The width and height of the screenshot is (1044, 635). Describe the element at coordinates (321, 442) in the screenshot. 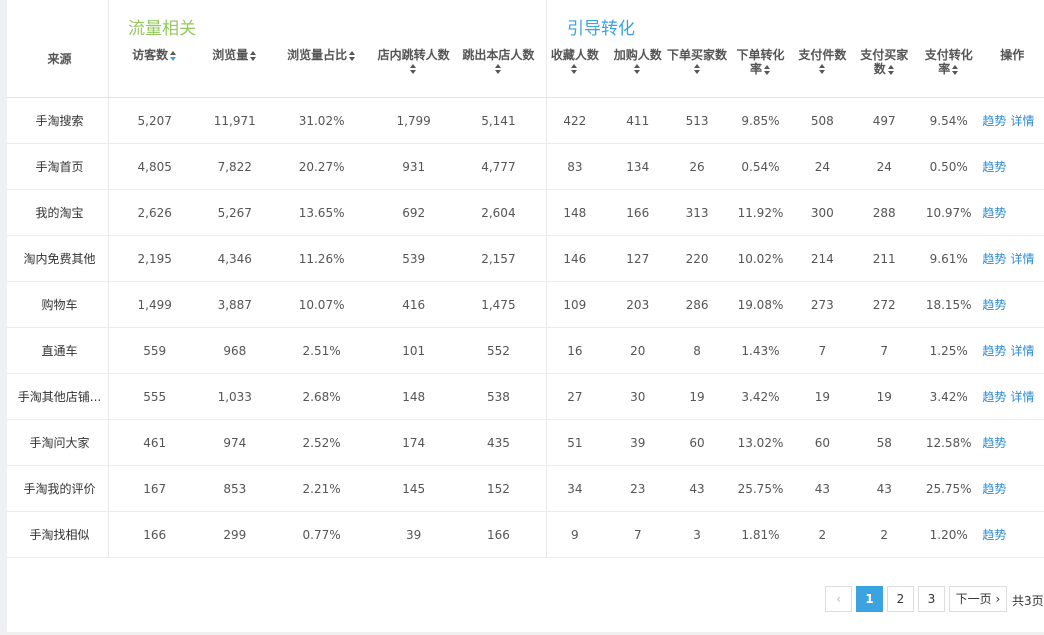

I see `cell-pv_share: 2.52%` at that location.